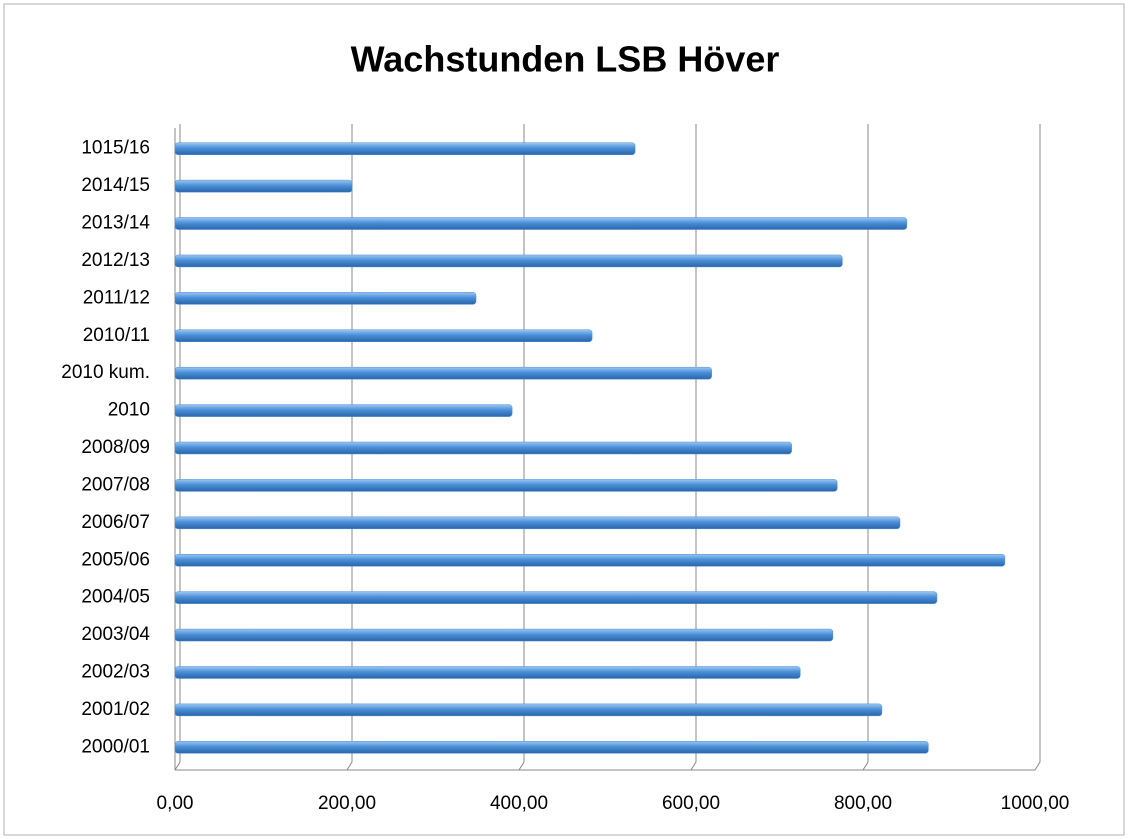  Describe the element at coordinates (115, 484) in the screenshot. I see `y-tick-label: 2007/08` at that location.